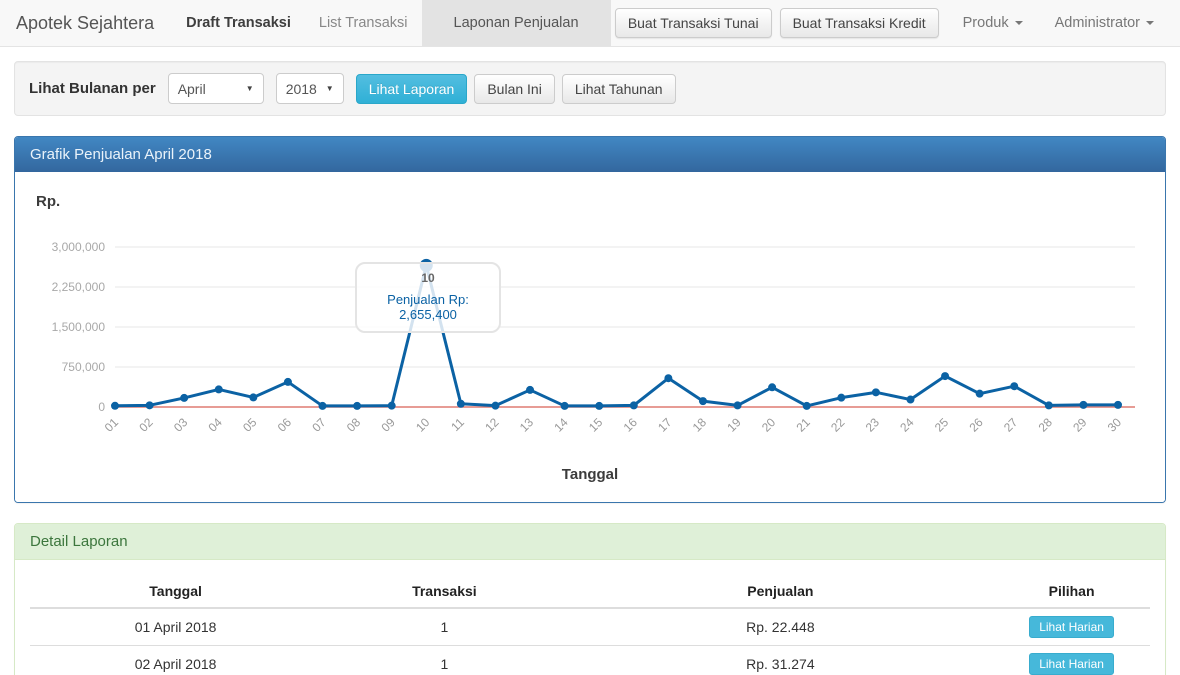  I want to click on app-brand: Apotek Sejahtera, so click(85, 22).